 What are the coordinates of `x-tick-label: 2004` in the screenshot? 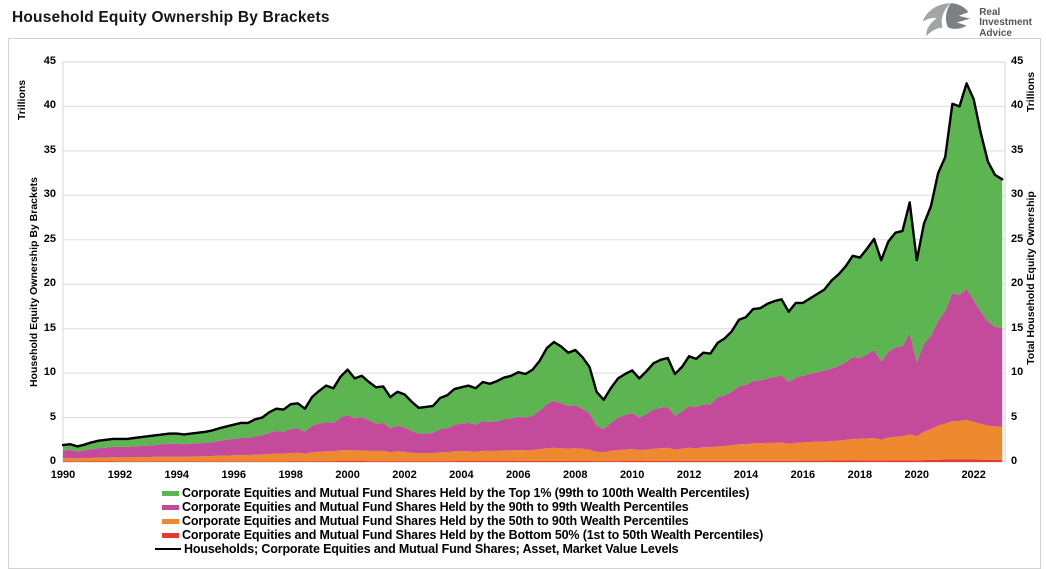 It's located at (461, 475).